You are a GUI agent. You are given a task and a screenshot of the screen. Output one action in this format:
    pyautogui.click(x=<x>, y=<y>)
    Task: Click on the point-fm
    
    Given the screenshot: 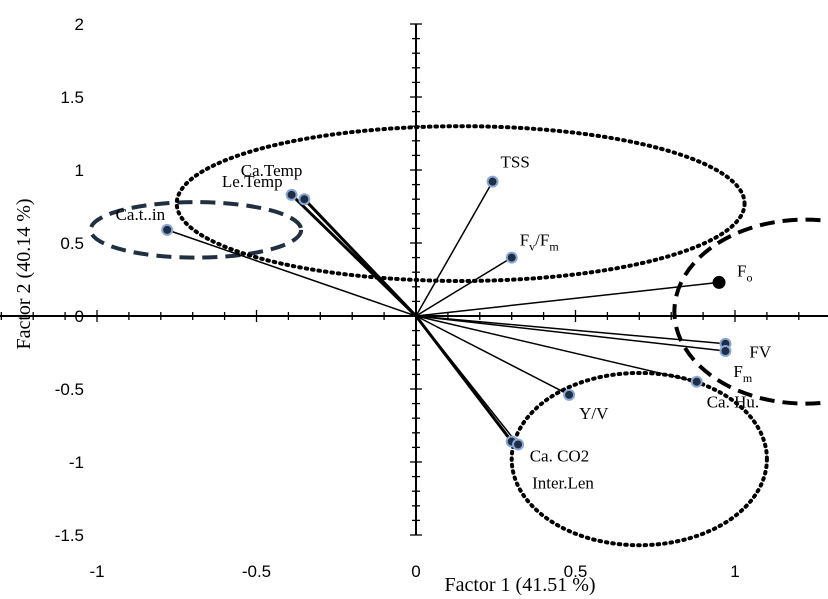 What is the action you would take?
    pyautogui.click(x=725, y=351)
    